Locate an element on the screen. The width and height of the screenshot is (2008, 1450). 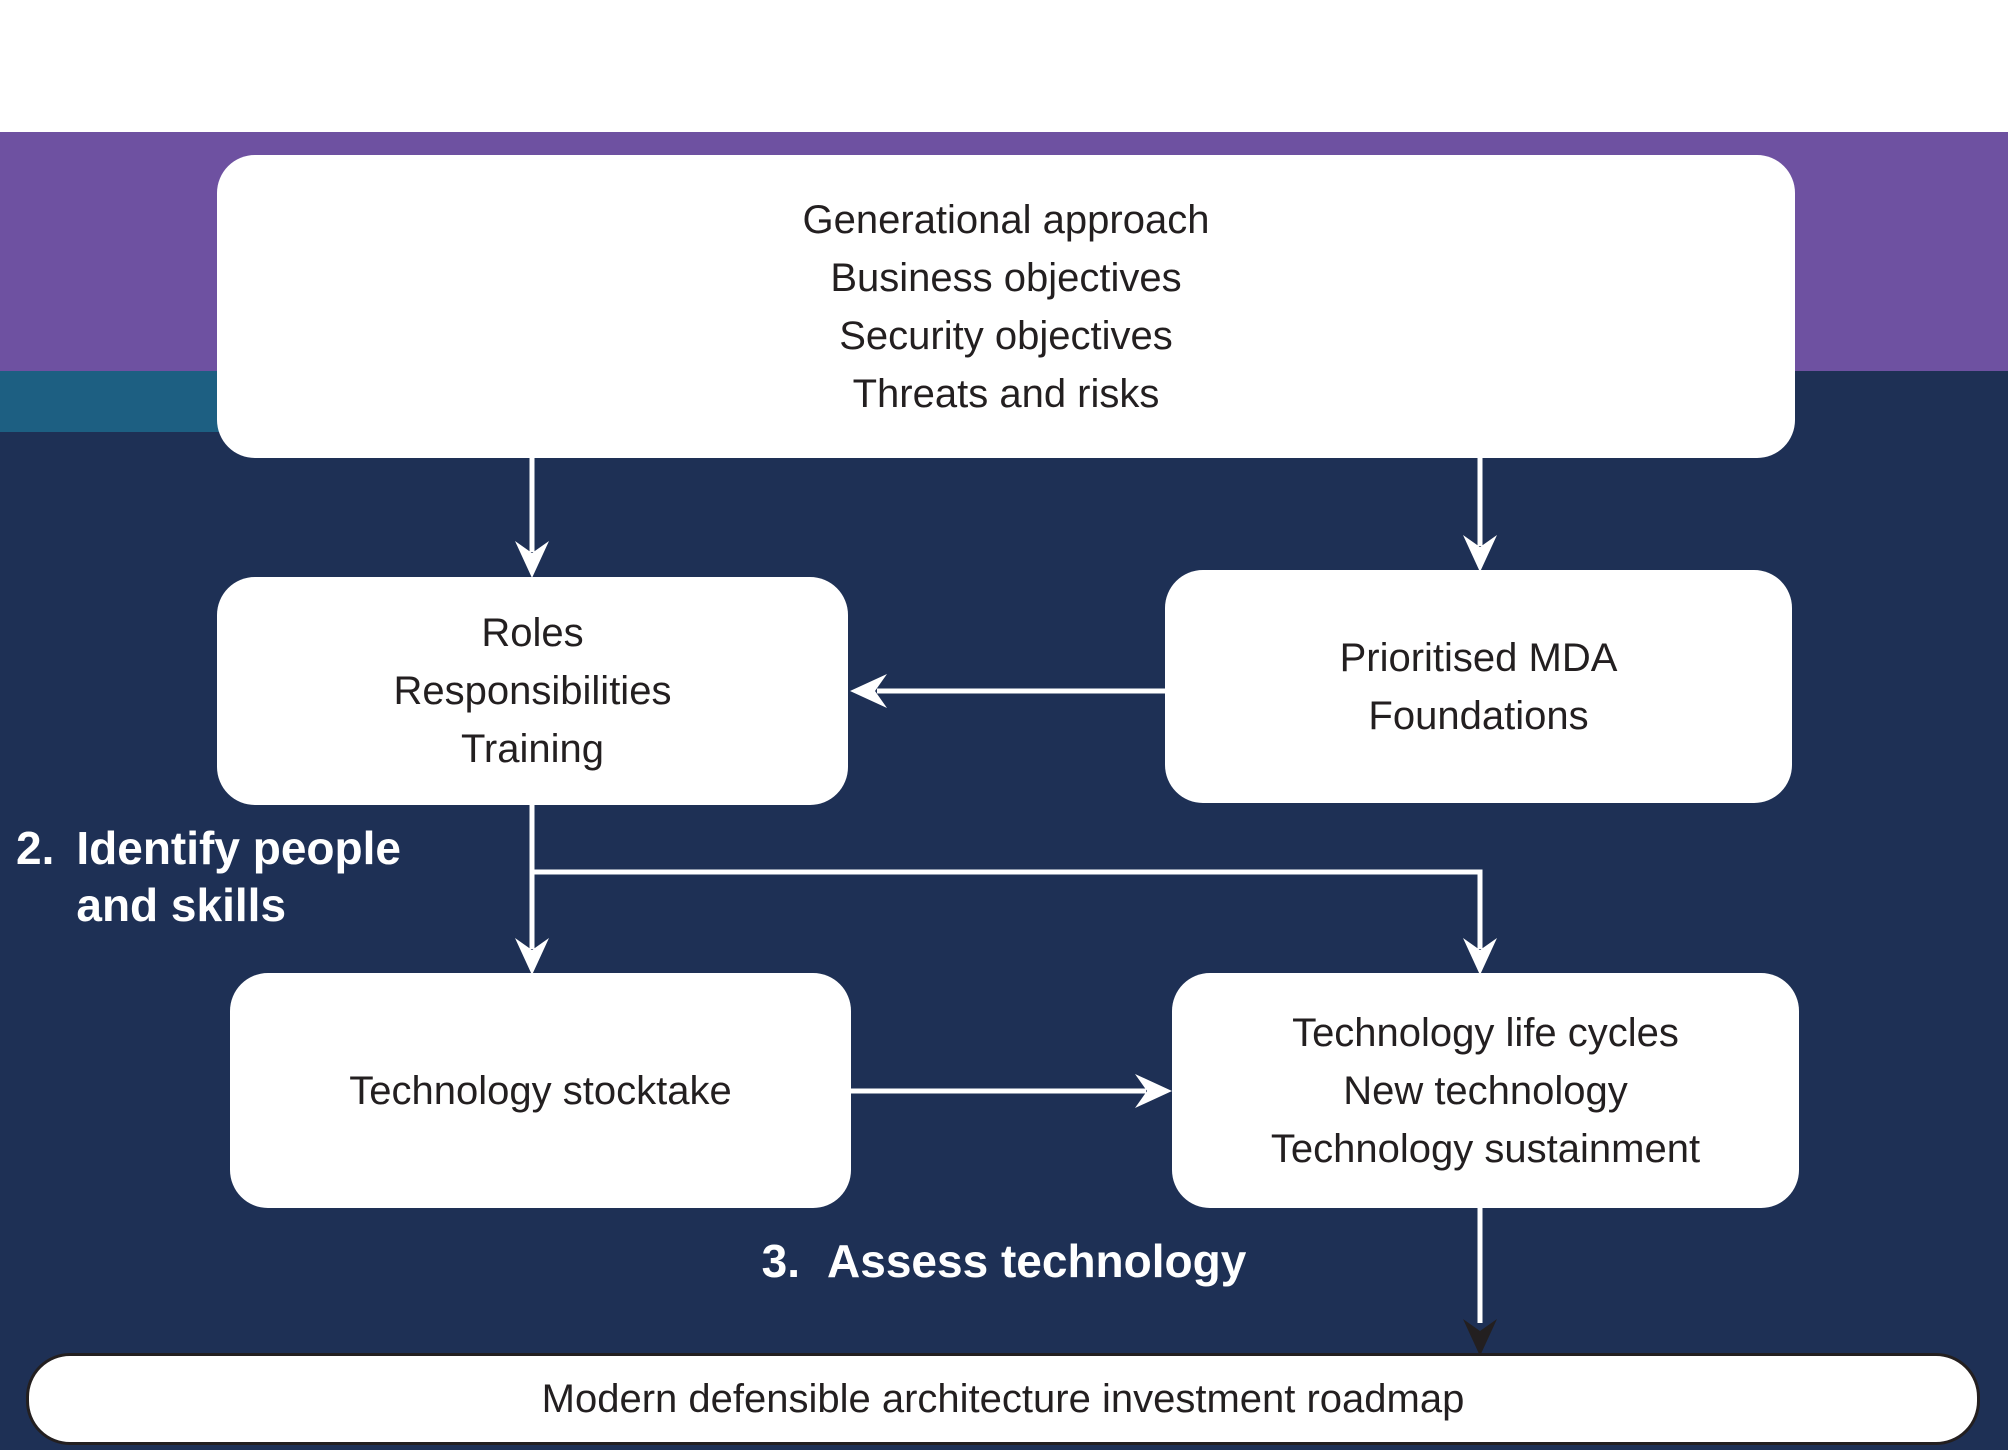
section-2-title-line2: and skills is located at coordinates (181, 905).